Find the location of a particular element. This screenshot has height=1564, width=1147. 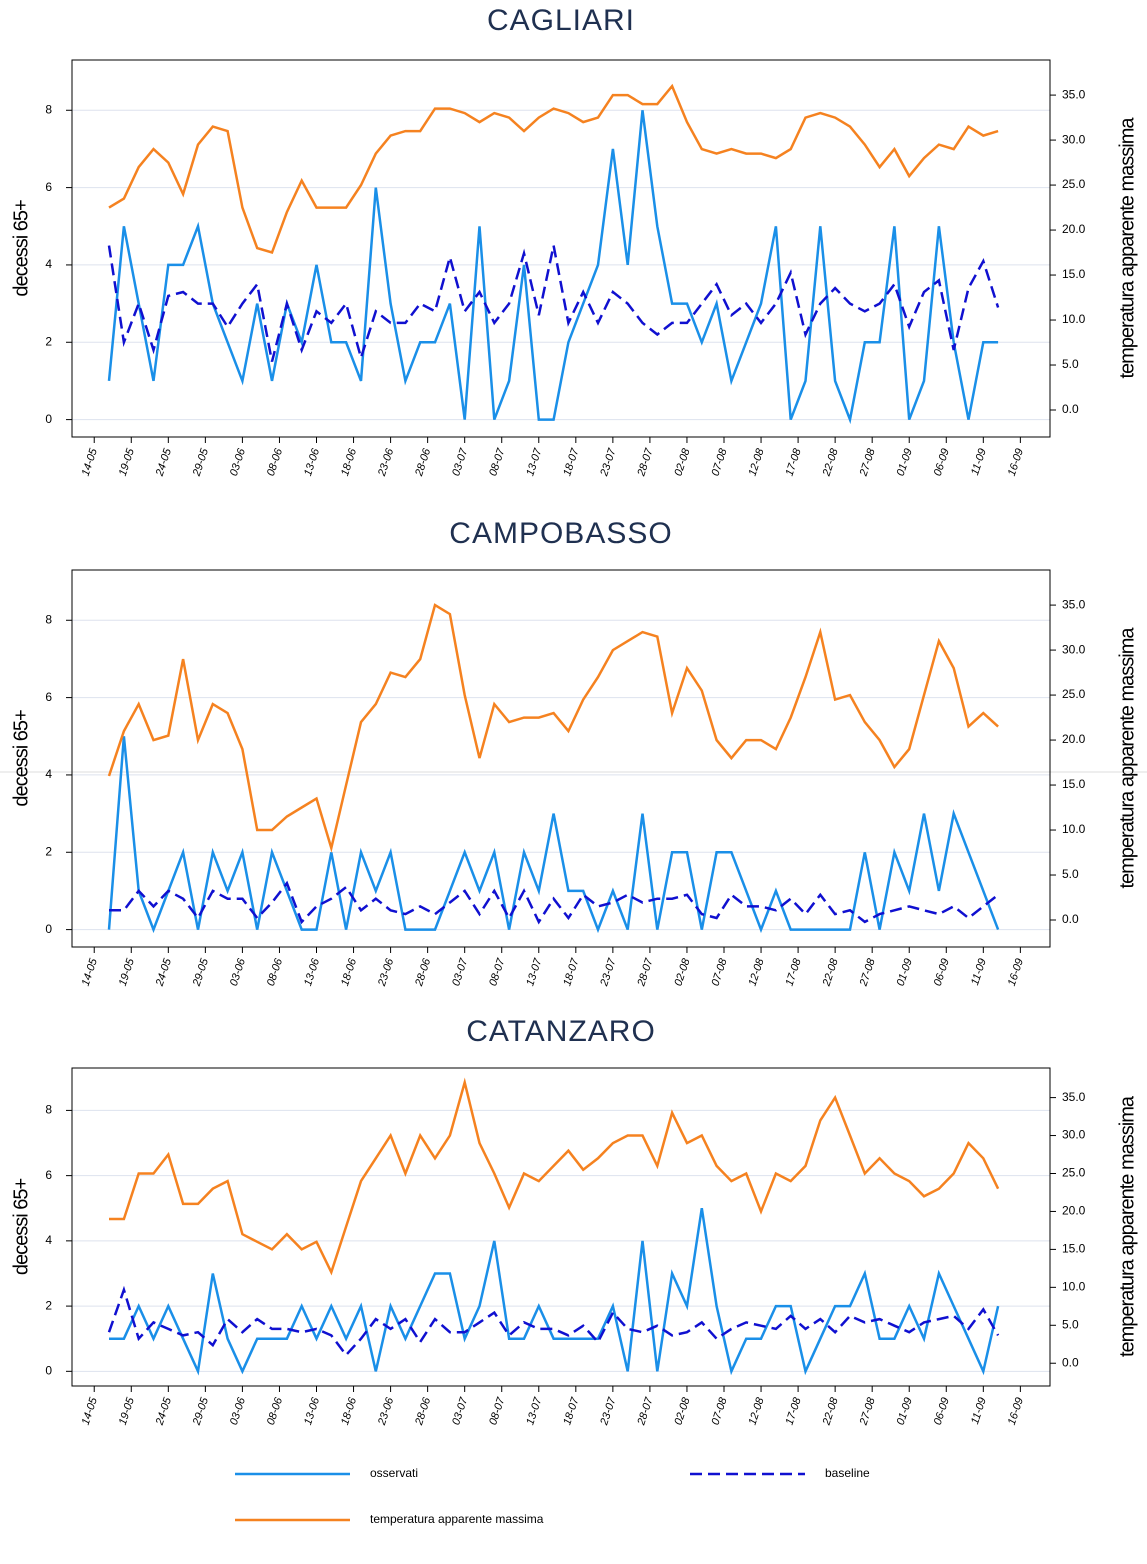

y-axis-label: decessi 65+ is located at coordinates (21, 248).